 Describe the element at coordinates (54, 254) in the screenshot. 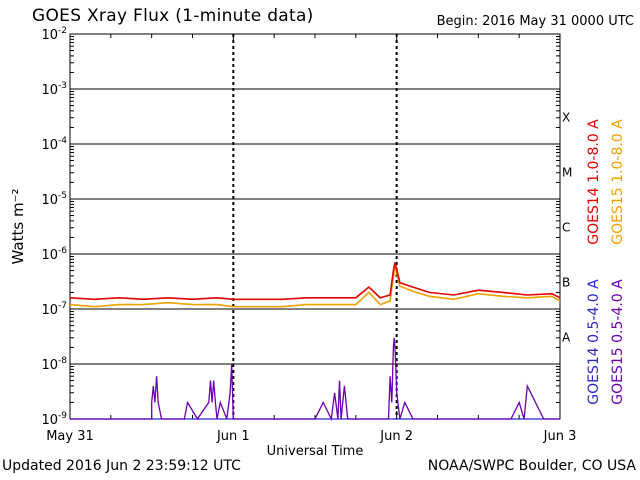

I see `y-tick-label: 10⁻⁶` at that location.